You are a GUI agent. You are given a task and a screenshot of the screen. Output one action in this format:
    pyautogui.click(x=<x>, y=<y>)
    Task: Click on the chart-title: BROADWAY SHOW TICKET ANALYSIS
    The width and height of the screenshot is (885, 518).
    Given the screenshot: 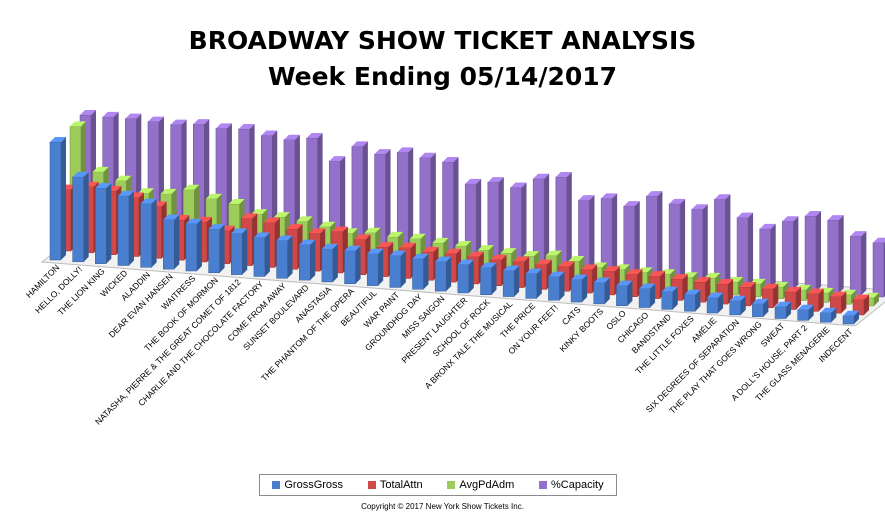 What is the action you would take?
    pyautogui.click(x=442, y=40)
    